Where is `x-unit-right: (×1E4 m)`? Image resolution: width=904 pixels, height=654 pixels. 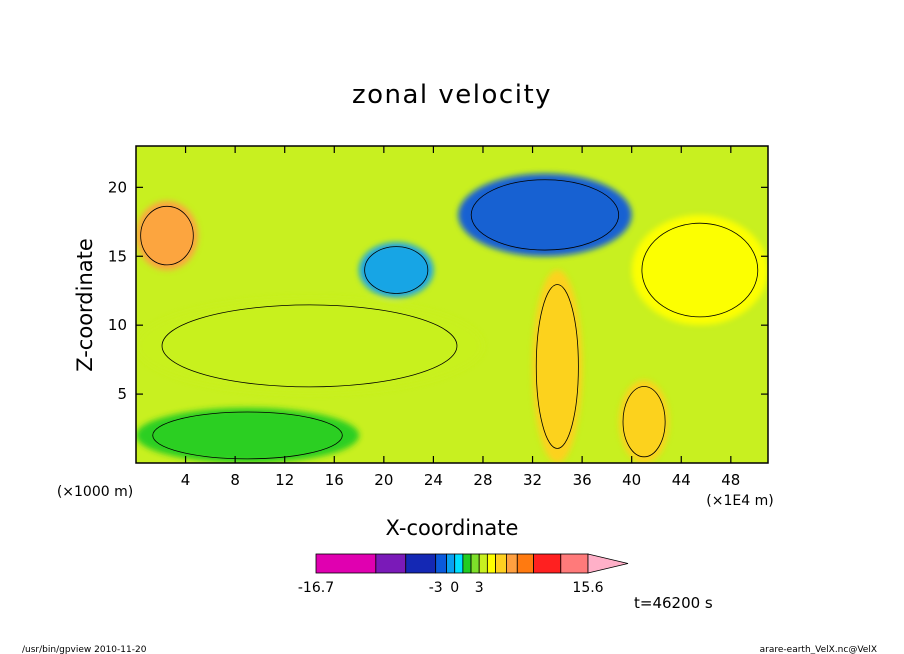
x-unit-right: (×1E4 m) is located at coordinates (739, 501).